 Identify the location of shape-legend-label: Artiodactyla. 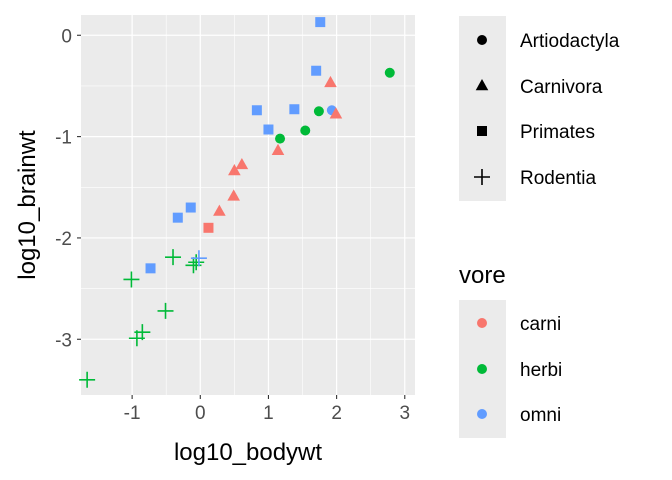
(570, 41).